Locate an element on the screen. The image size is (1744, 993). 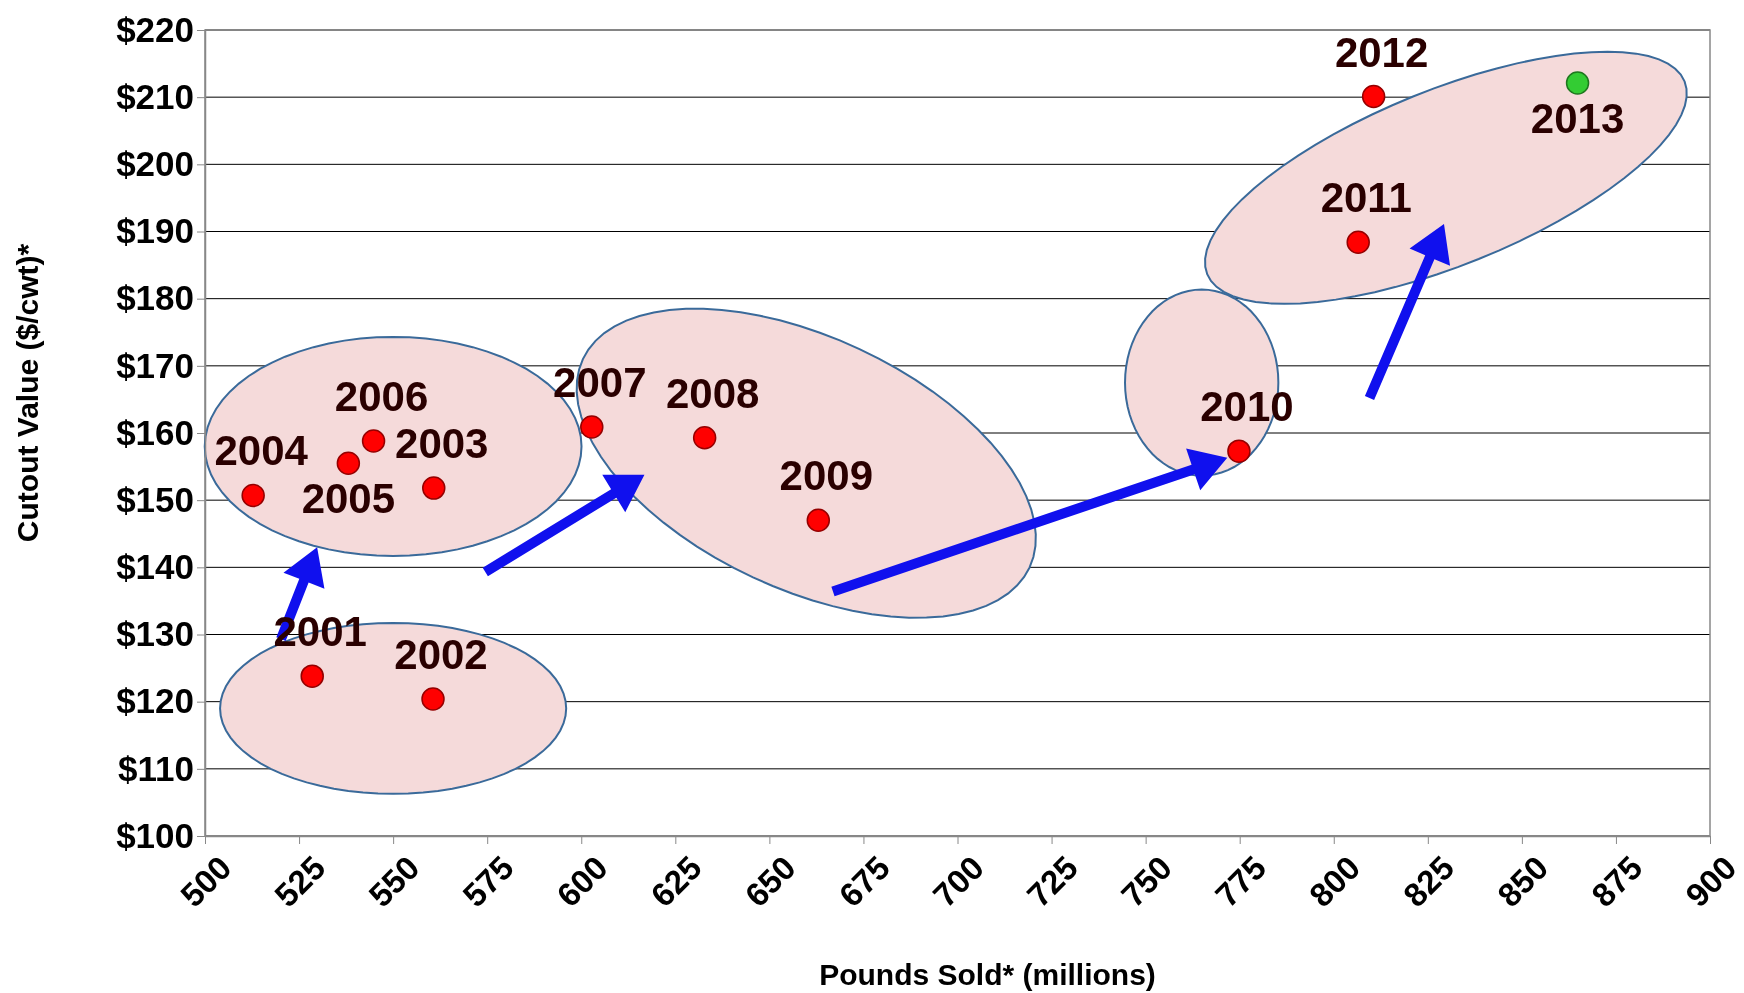
y-tick-label: $210 is located at coordinates (155, 96).